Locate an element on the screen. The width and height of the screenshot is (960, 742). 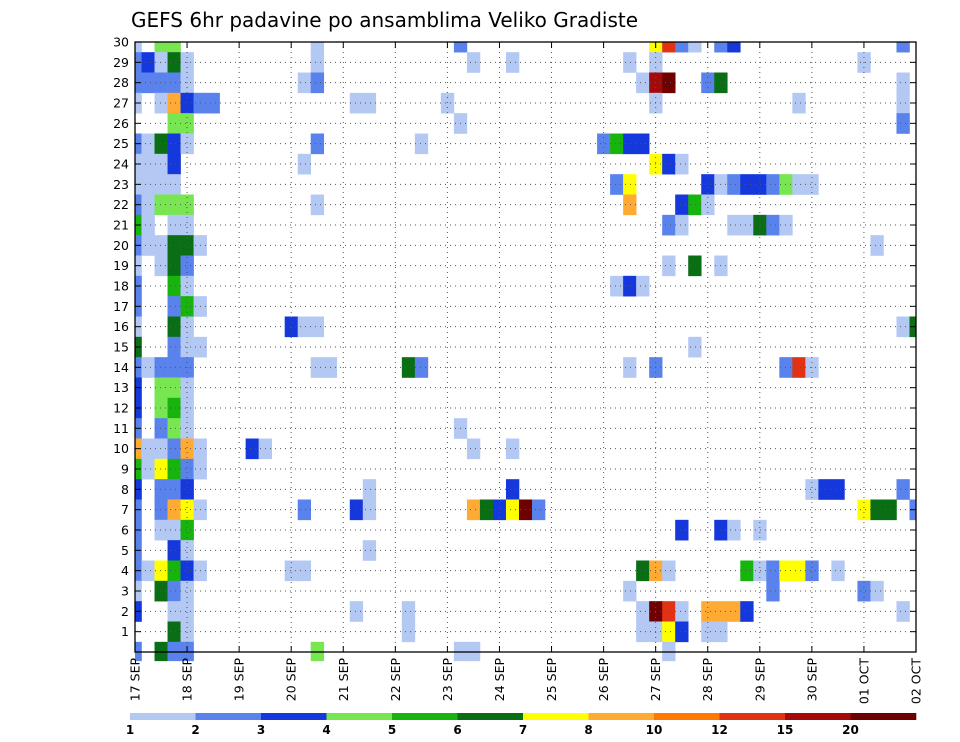
colorbar-label: 1 is located at coordinates (130, 730).